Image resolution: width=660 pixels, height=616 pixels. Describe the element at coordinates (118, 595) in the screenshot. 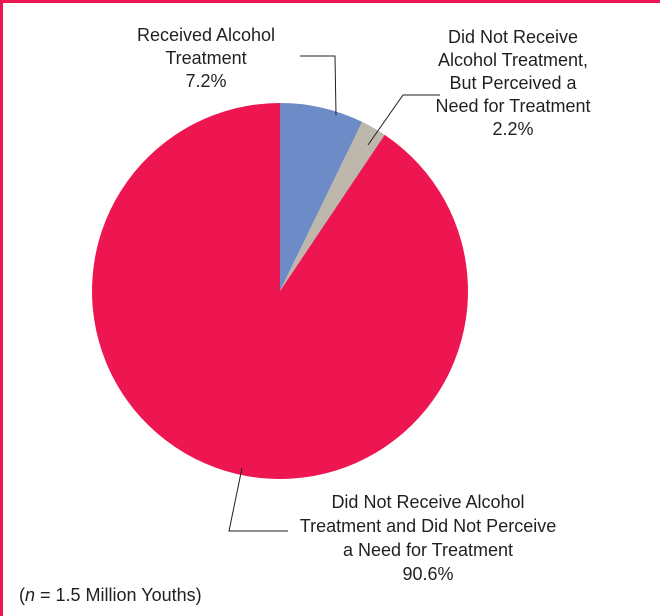

I see `note-text: = 1.5 Million Youths)` at that location.